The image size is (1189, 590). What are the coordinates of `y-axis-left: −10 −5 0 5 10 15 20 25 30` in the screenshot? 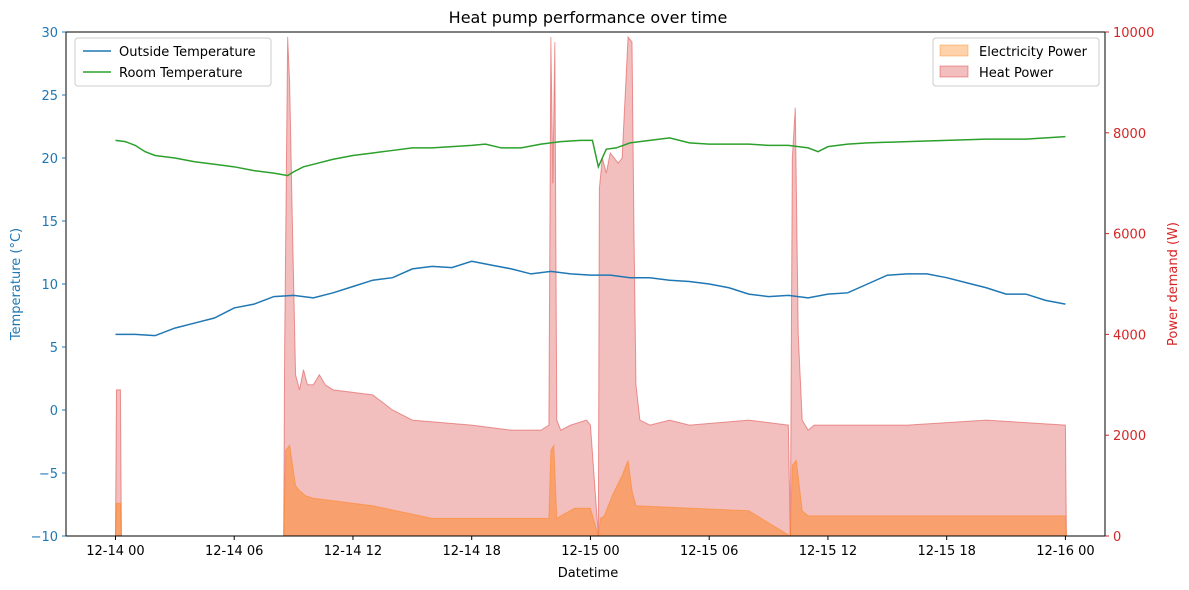 It's located at (48, 285).